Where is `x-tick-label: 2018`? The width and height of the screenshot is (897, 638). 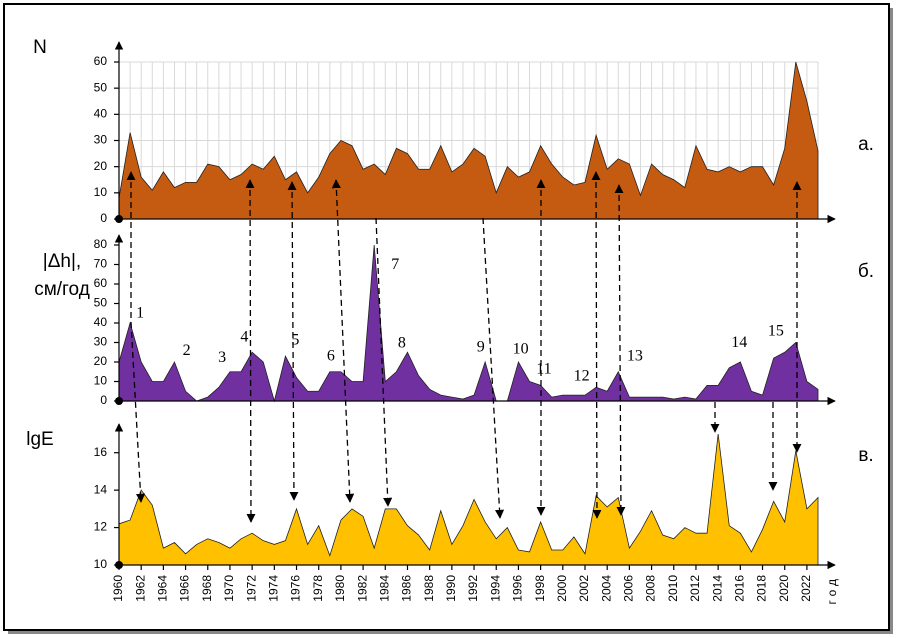 x-tick-label: 2018 is located at coordinates (762, 588).